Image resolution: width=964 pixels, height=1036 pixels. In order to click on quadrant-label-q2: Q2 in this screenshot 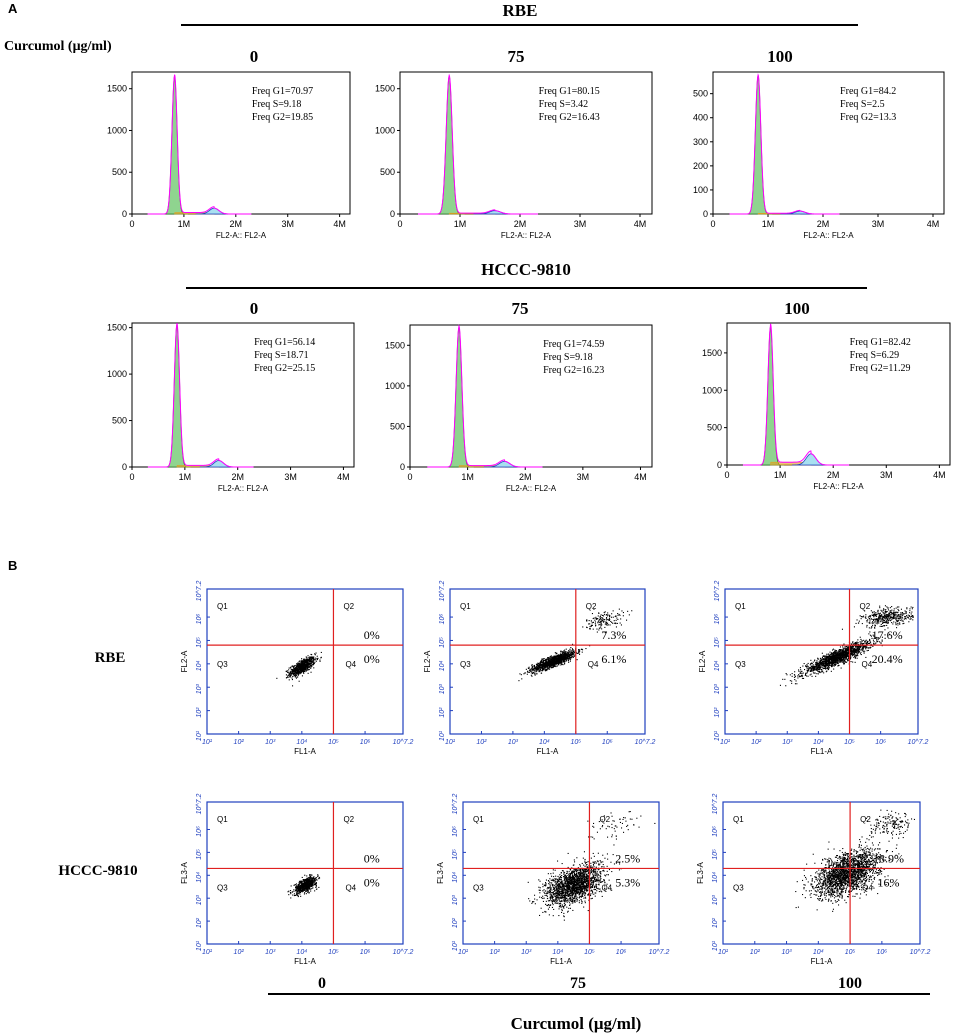, I will do `click(591, 606)`.